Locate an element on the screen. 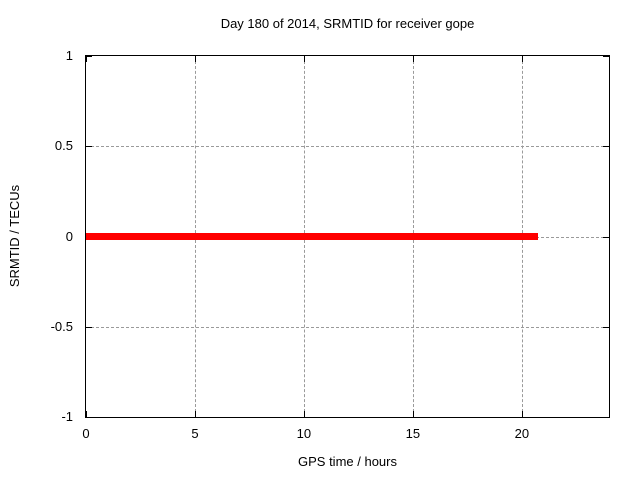 The image size is (640, 480). y-tick-label: -0.5 is located at coordinates (61, 326).